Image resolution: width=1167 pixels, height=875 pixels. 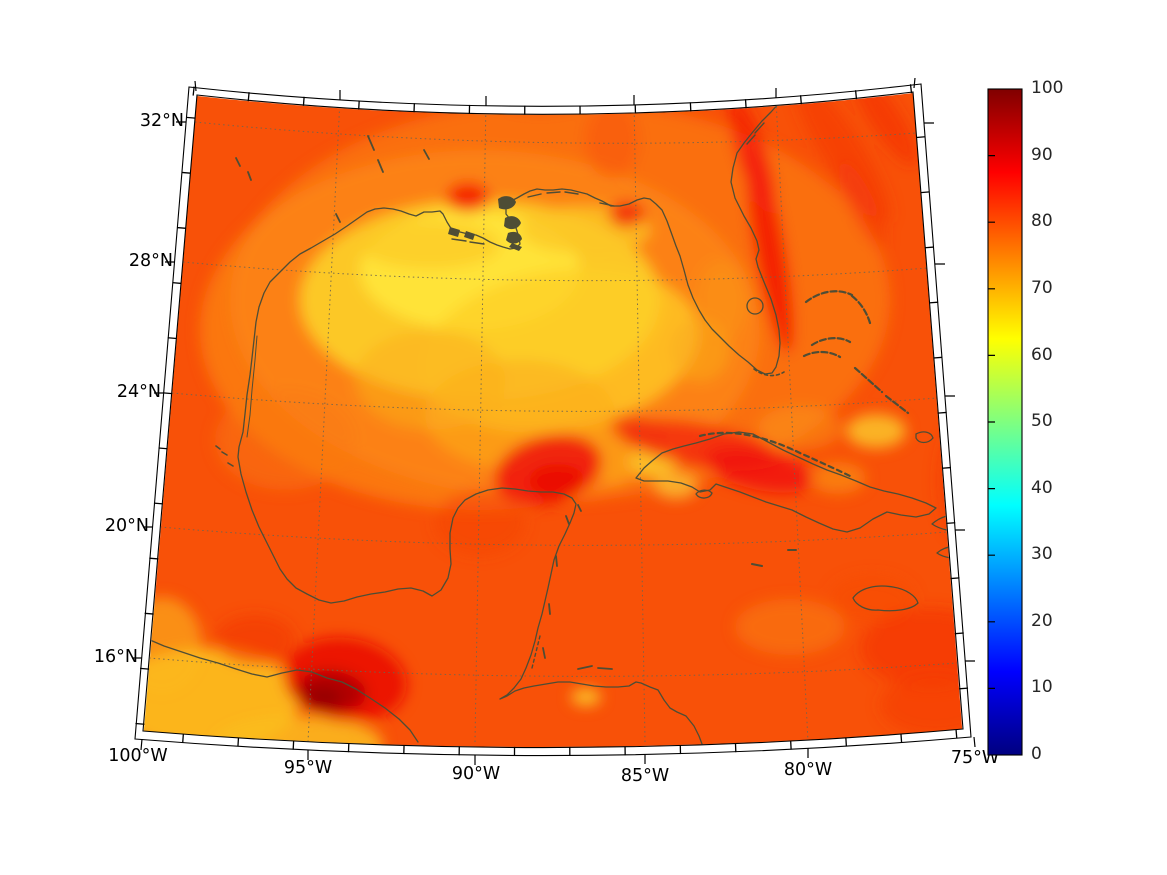 What do you see at coordinates (115, 657) in the screenshot?
I see `lat-label-16n: 16°N` at bounding box center [115, 657].